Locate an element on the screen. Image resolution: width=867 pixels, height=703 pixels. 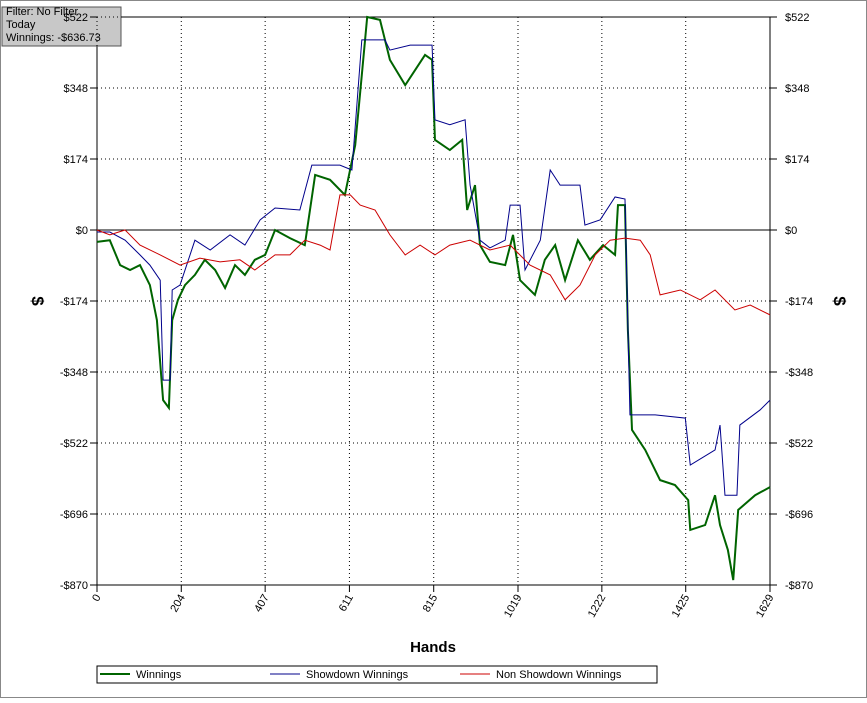
y-tick-label: -$522 is located at coordinates (74, 444).